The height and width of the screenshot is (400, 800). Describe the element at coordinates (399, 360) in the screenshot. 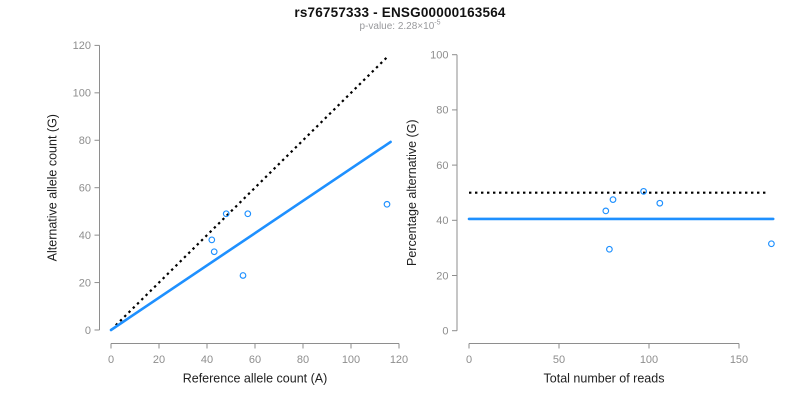

I see `x-tick-label: 120` at that location.